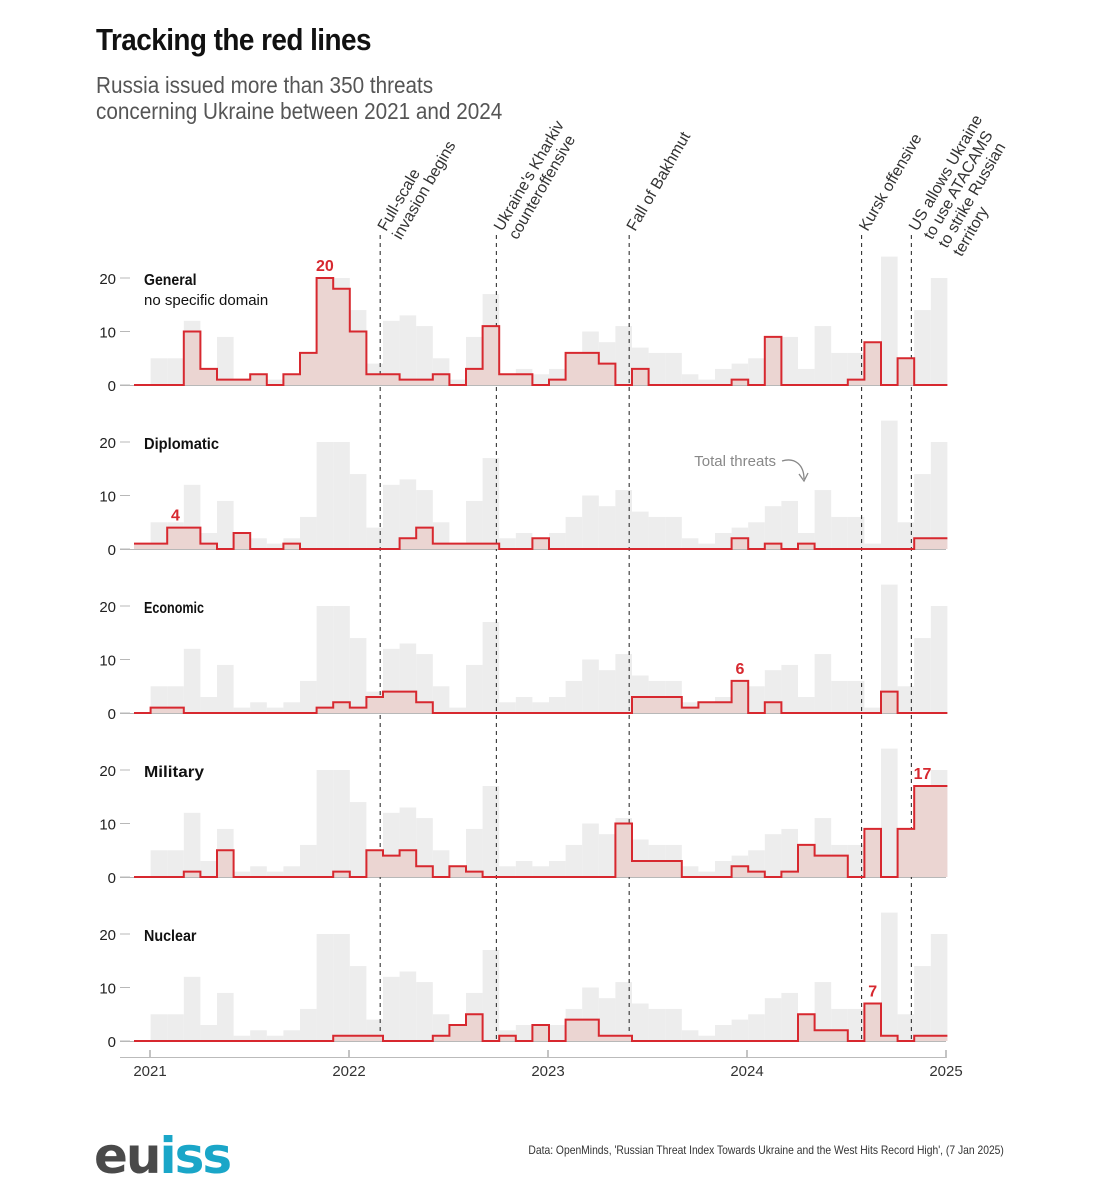 The image size is (1102, 1200). What do you see at coordinates (112, 1042) in the screenshot?
I see `y-tick-label: 0` at bounding box center [112, 1042].